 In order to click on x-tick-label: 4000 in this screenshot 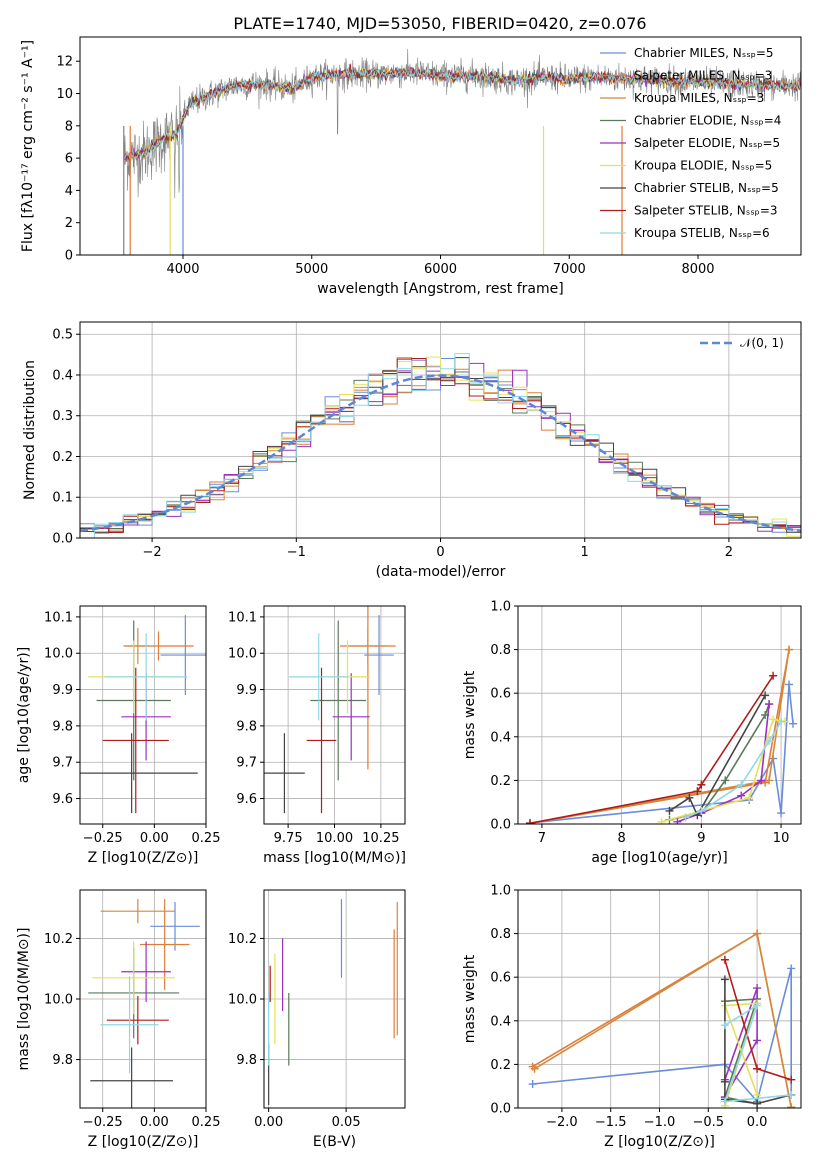, I will do `click(182, 269)`.